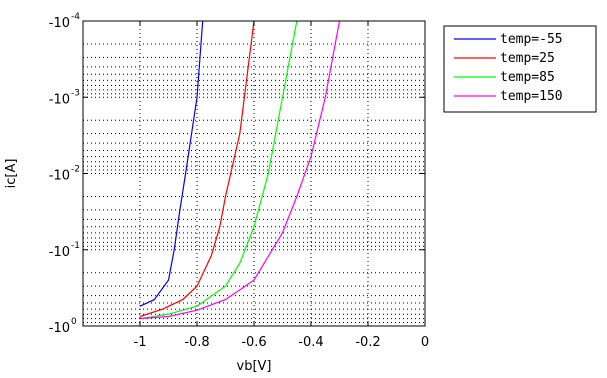 The height and width of the screenshot is (378, 607). I want to click on legend-box, so click(520, 69).